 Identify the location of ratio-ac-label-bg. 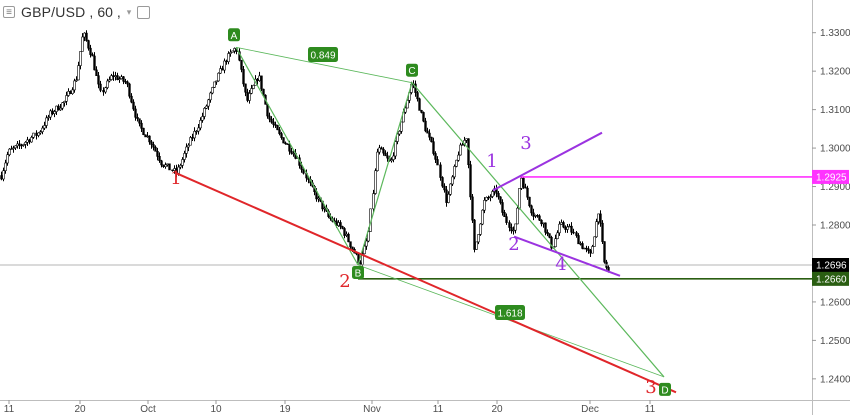
(323, 54).